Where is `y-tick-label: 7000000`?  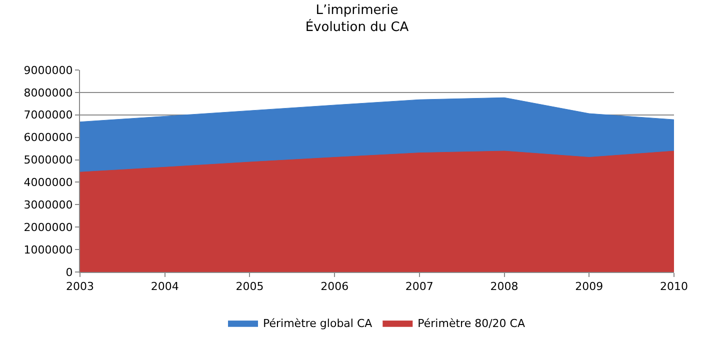
y-tick-label: 7000000 is located at coordinates (48, 115).